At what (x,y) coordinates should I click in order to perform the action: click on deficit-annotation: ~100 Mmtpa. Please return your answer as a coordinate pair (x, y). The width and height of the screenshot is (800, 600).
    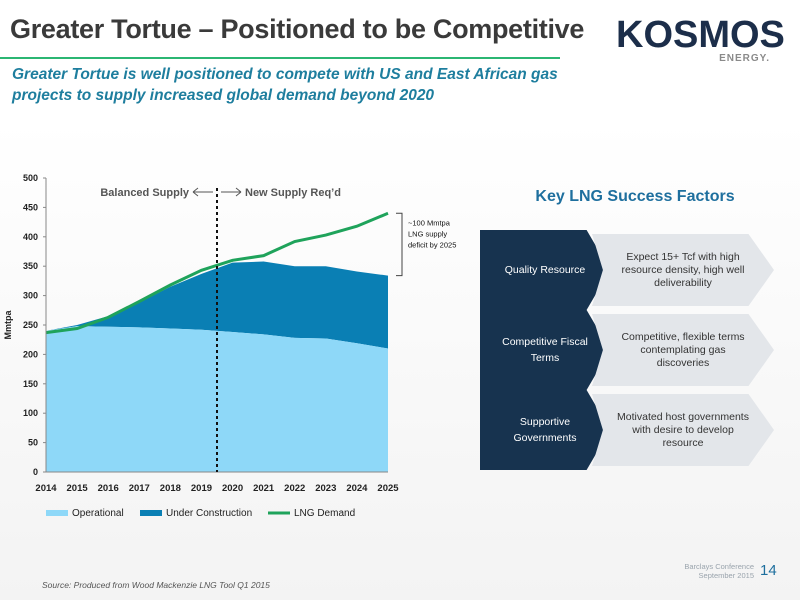
    Looking at the image, I should click on (429, 222).